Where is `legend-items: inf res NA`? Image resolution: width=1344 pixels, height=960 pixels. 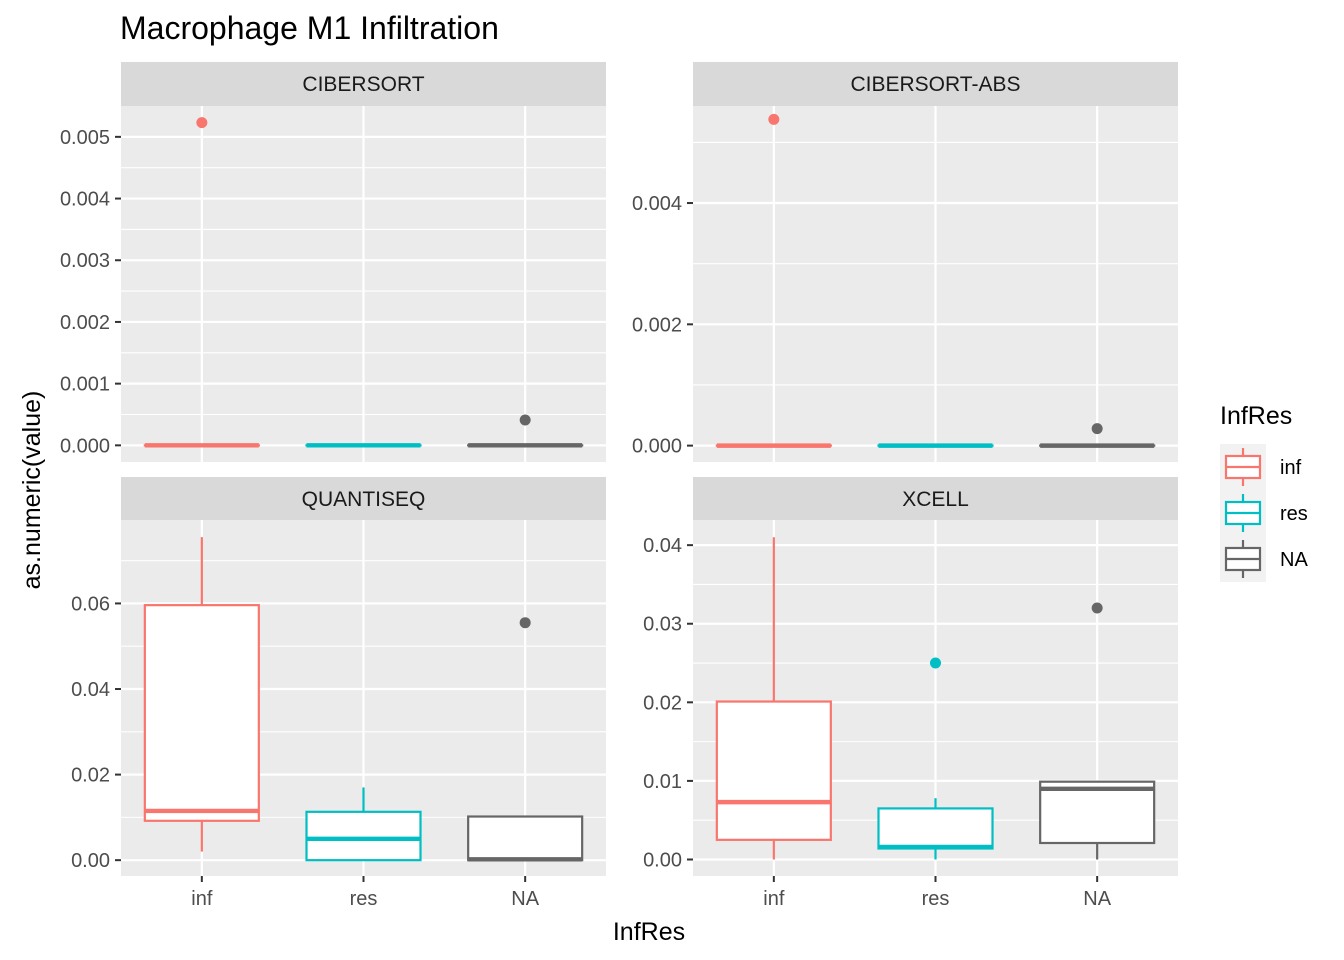
legend-items: inf res NA is located at coordinates (1264, 513).